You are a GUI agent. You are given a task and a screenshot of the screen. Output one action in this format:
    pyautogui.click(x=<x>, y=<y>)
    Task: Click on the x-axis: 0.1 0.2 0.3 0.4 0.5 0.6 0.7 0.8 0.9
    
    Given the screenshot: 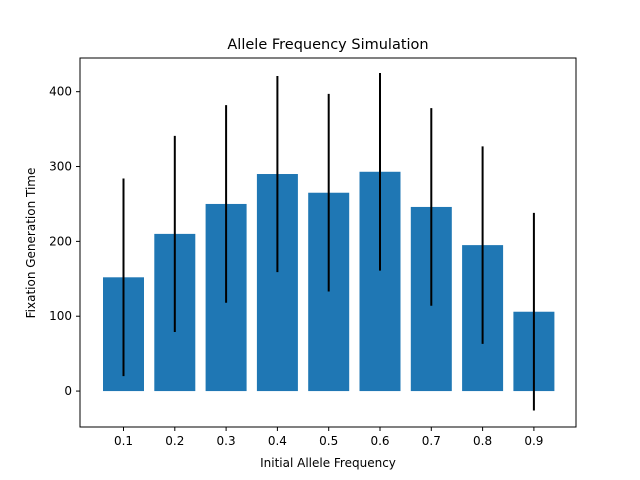 What is the action you would take?
    pyautogui.click(x=328, y=437)
    